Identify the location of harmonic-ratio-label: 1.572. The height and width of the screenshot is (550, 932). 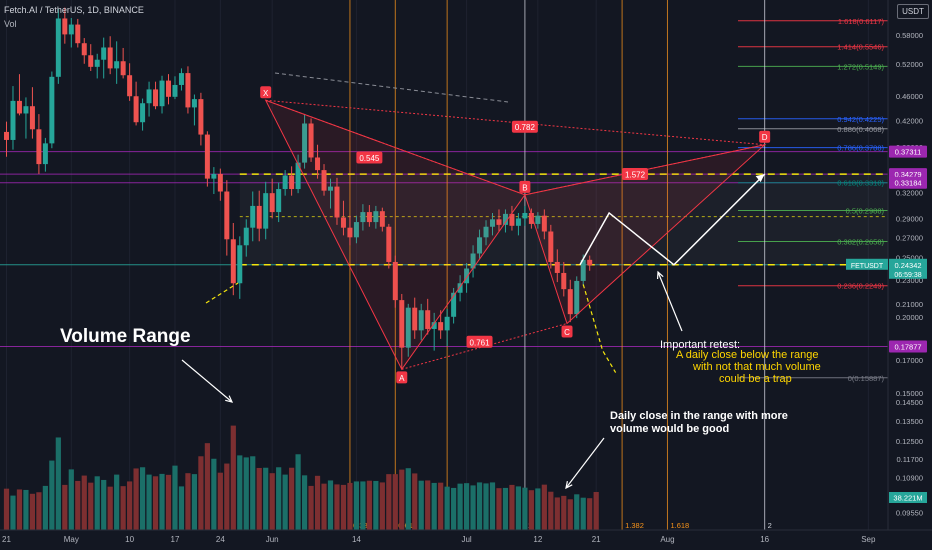
(635, 174).